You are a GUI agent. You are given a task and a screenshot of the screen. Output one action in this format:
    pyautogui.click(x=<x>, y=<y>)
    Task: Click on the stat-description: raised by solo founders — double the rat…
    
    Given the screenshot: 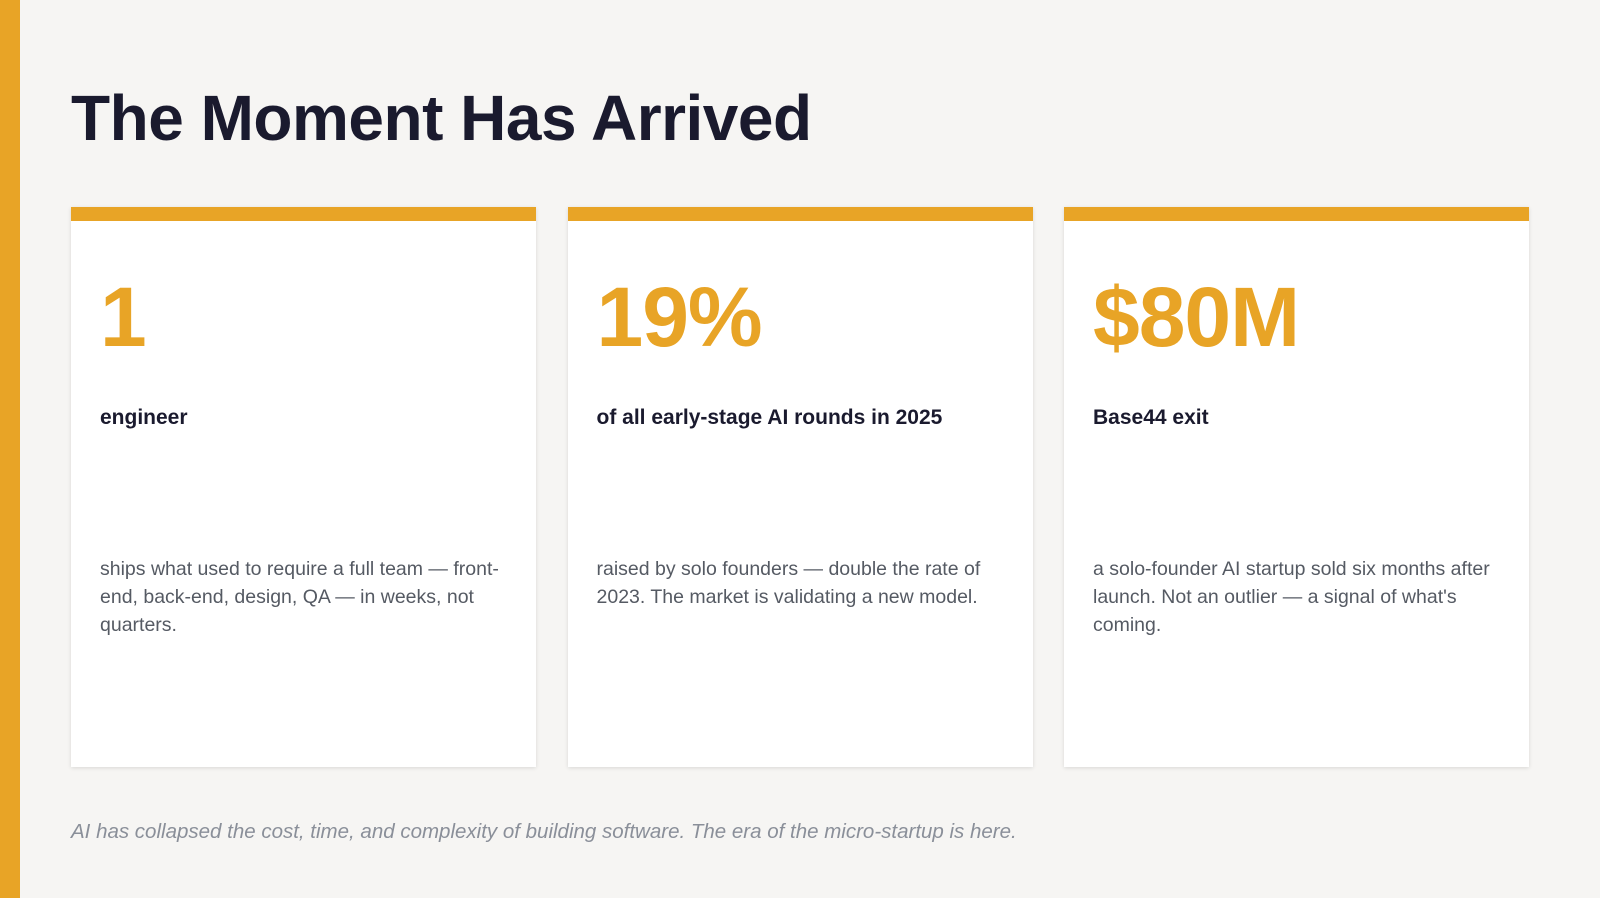 What is the action you would take?
    pyautogui.click(x=788, y=583)
    